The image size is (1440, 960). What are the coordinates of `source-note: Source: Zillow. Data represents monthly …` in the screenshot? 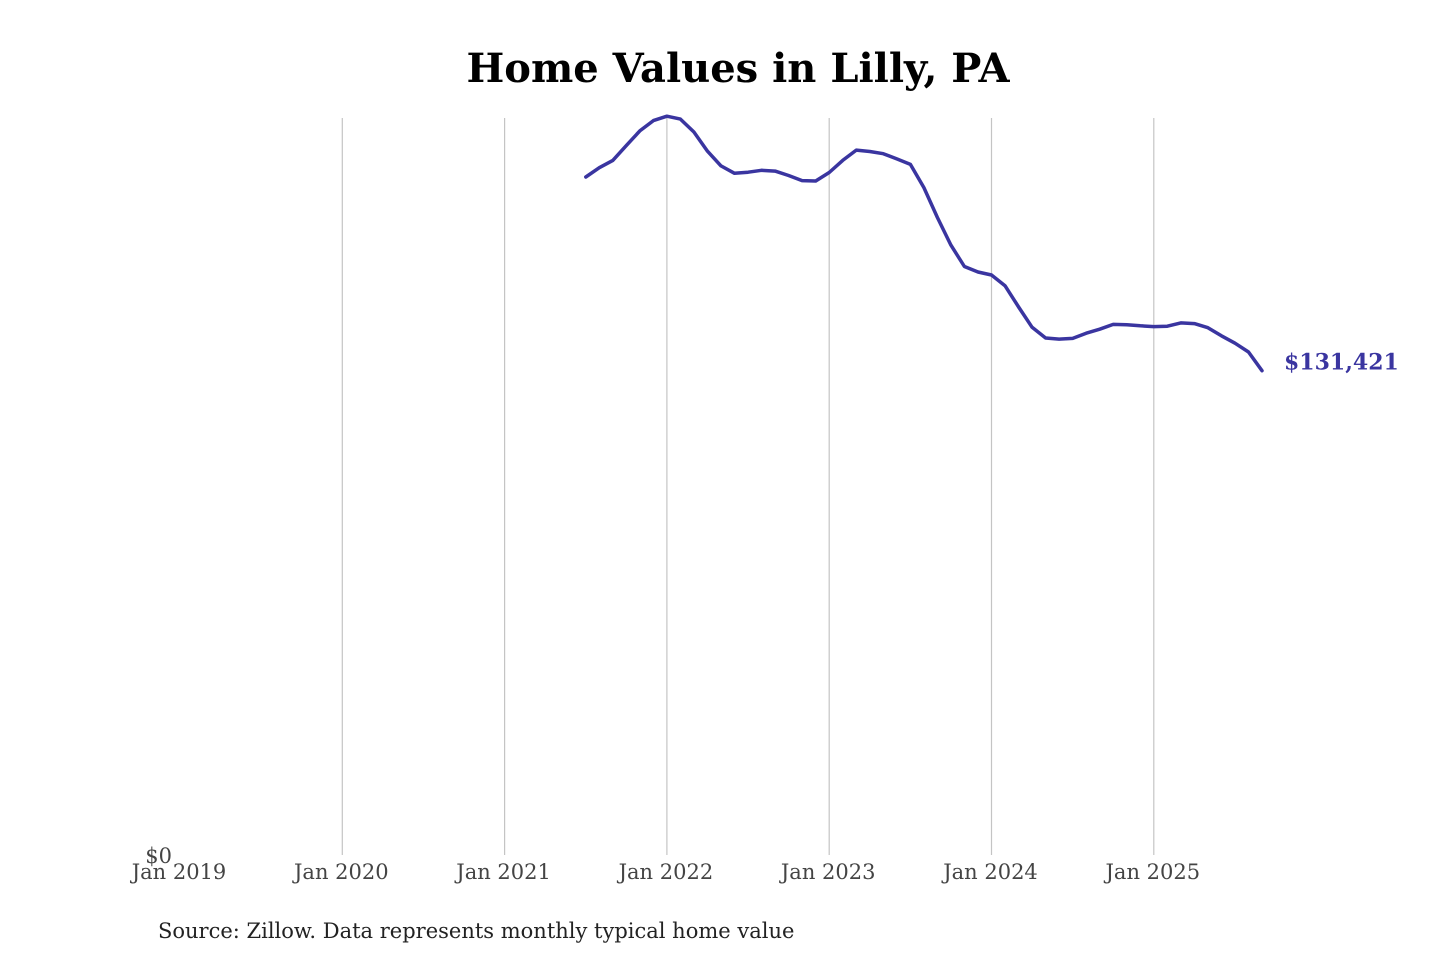 It's located at (476, 931).